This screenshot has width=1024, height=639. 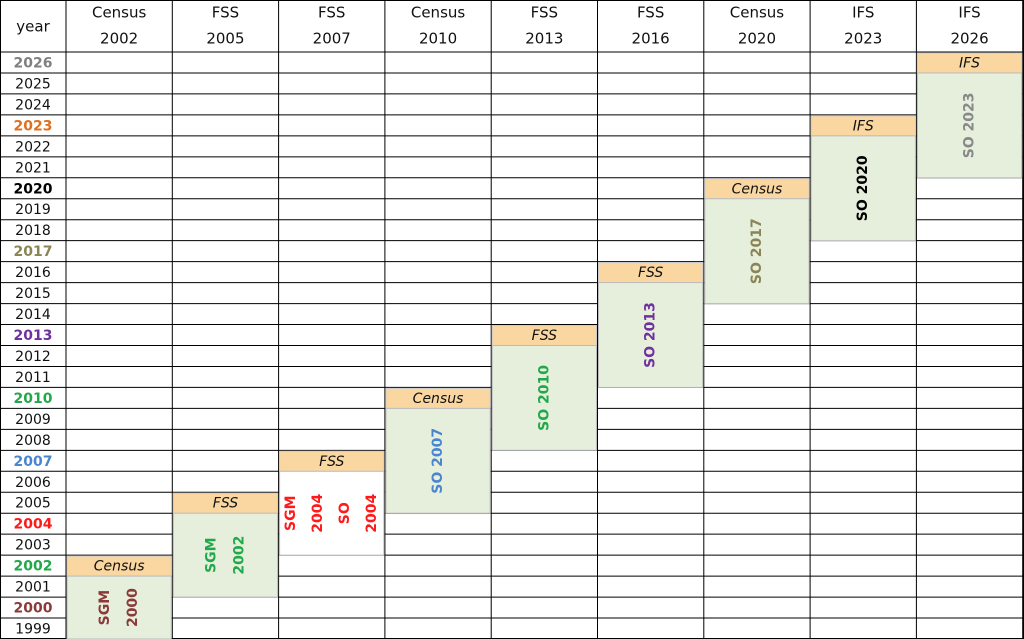 I want to click on year-label: 2006, so click(x=33, y=483).